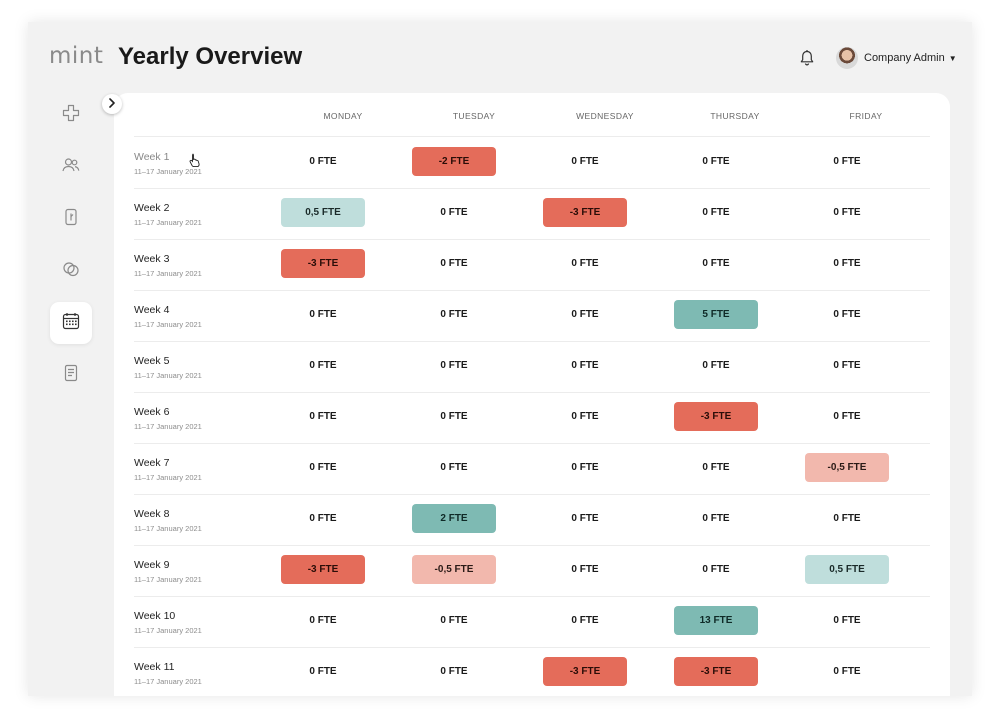  Describe the element at coordinates (152, 514) in the screenshot. I see `week-label: Week 8` at that location.